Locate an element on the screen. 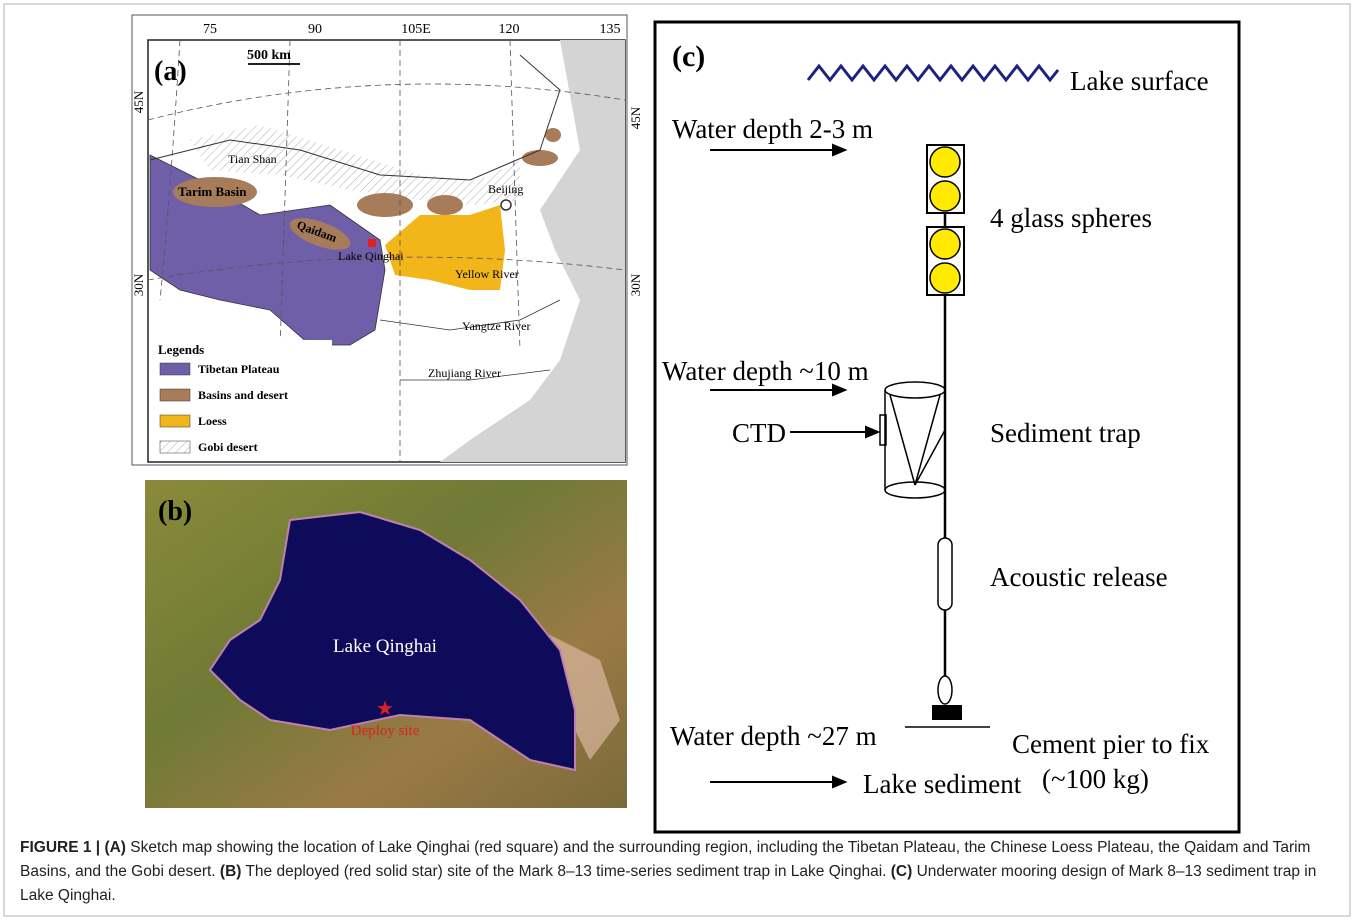 The height and width of the screenshot is (922, 1354). ctd-label: CTD is located at coordinates (759, 433).